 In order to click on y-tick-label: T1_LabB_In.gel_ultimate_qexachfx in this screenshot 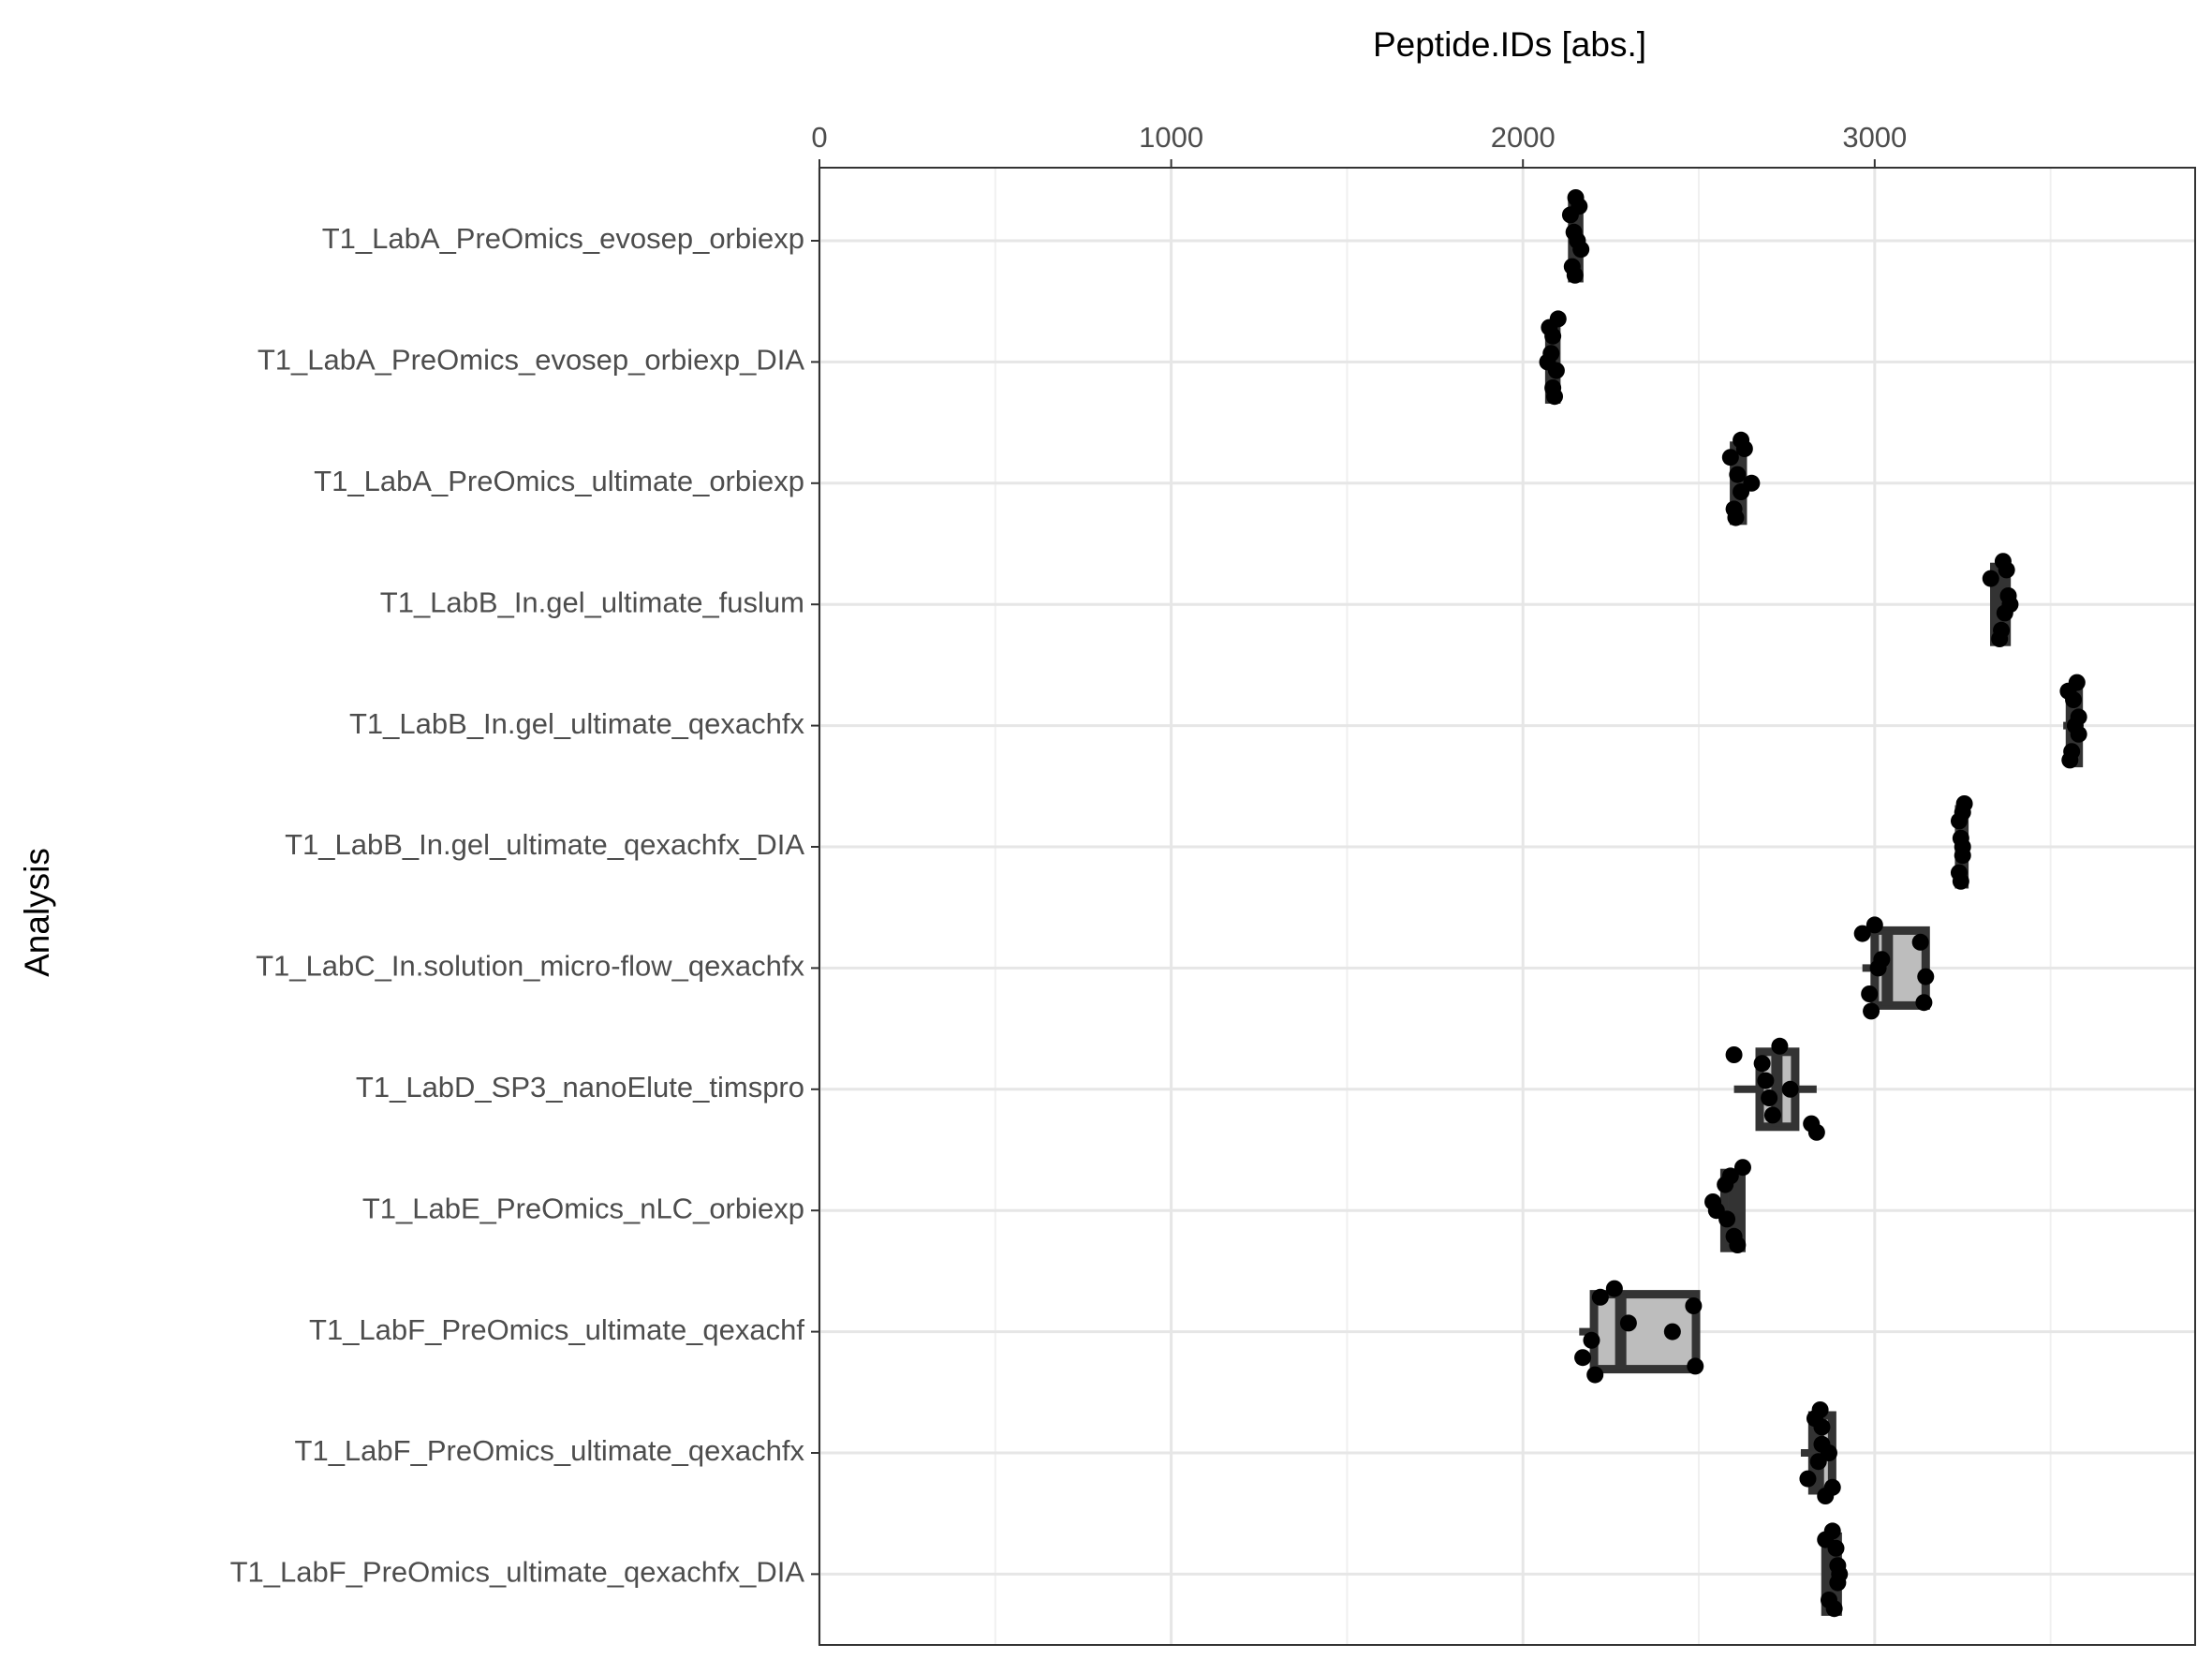, I will do `click(576, 724)`.